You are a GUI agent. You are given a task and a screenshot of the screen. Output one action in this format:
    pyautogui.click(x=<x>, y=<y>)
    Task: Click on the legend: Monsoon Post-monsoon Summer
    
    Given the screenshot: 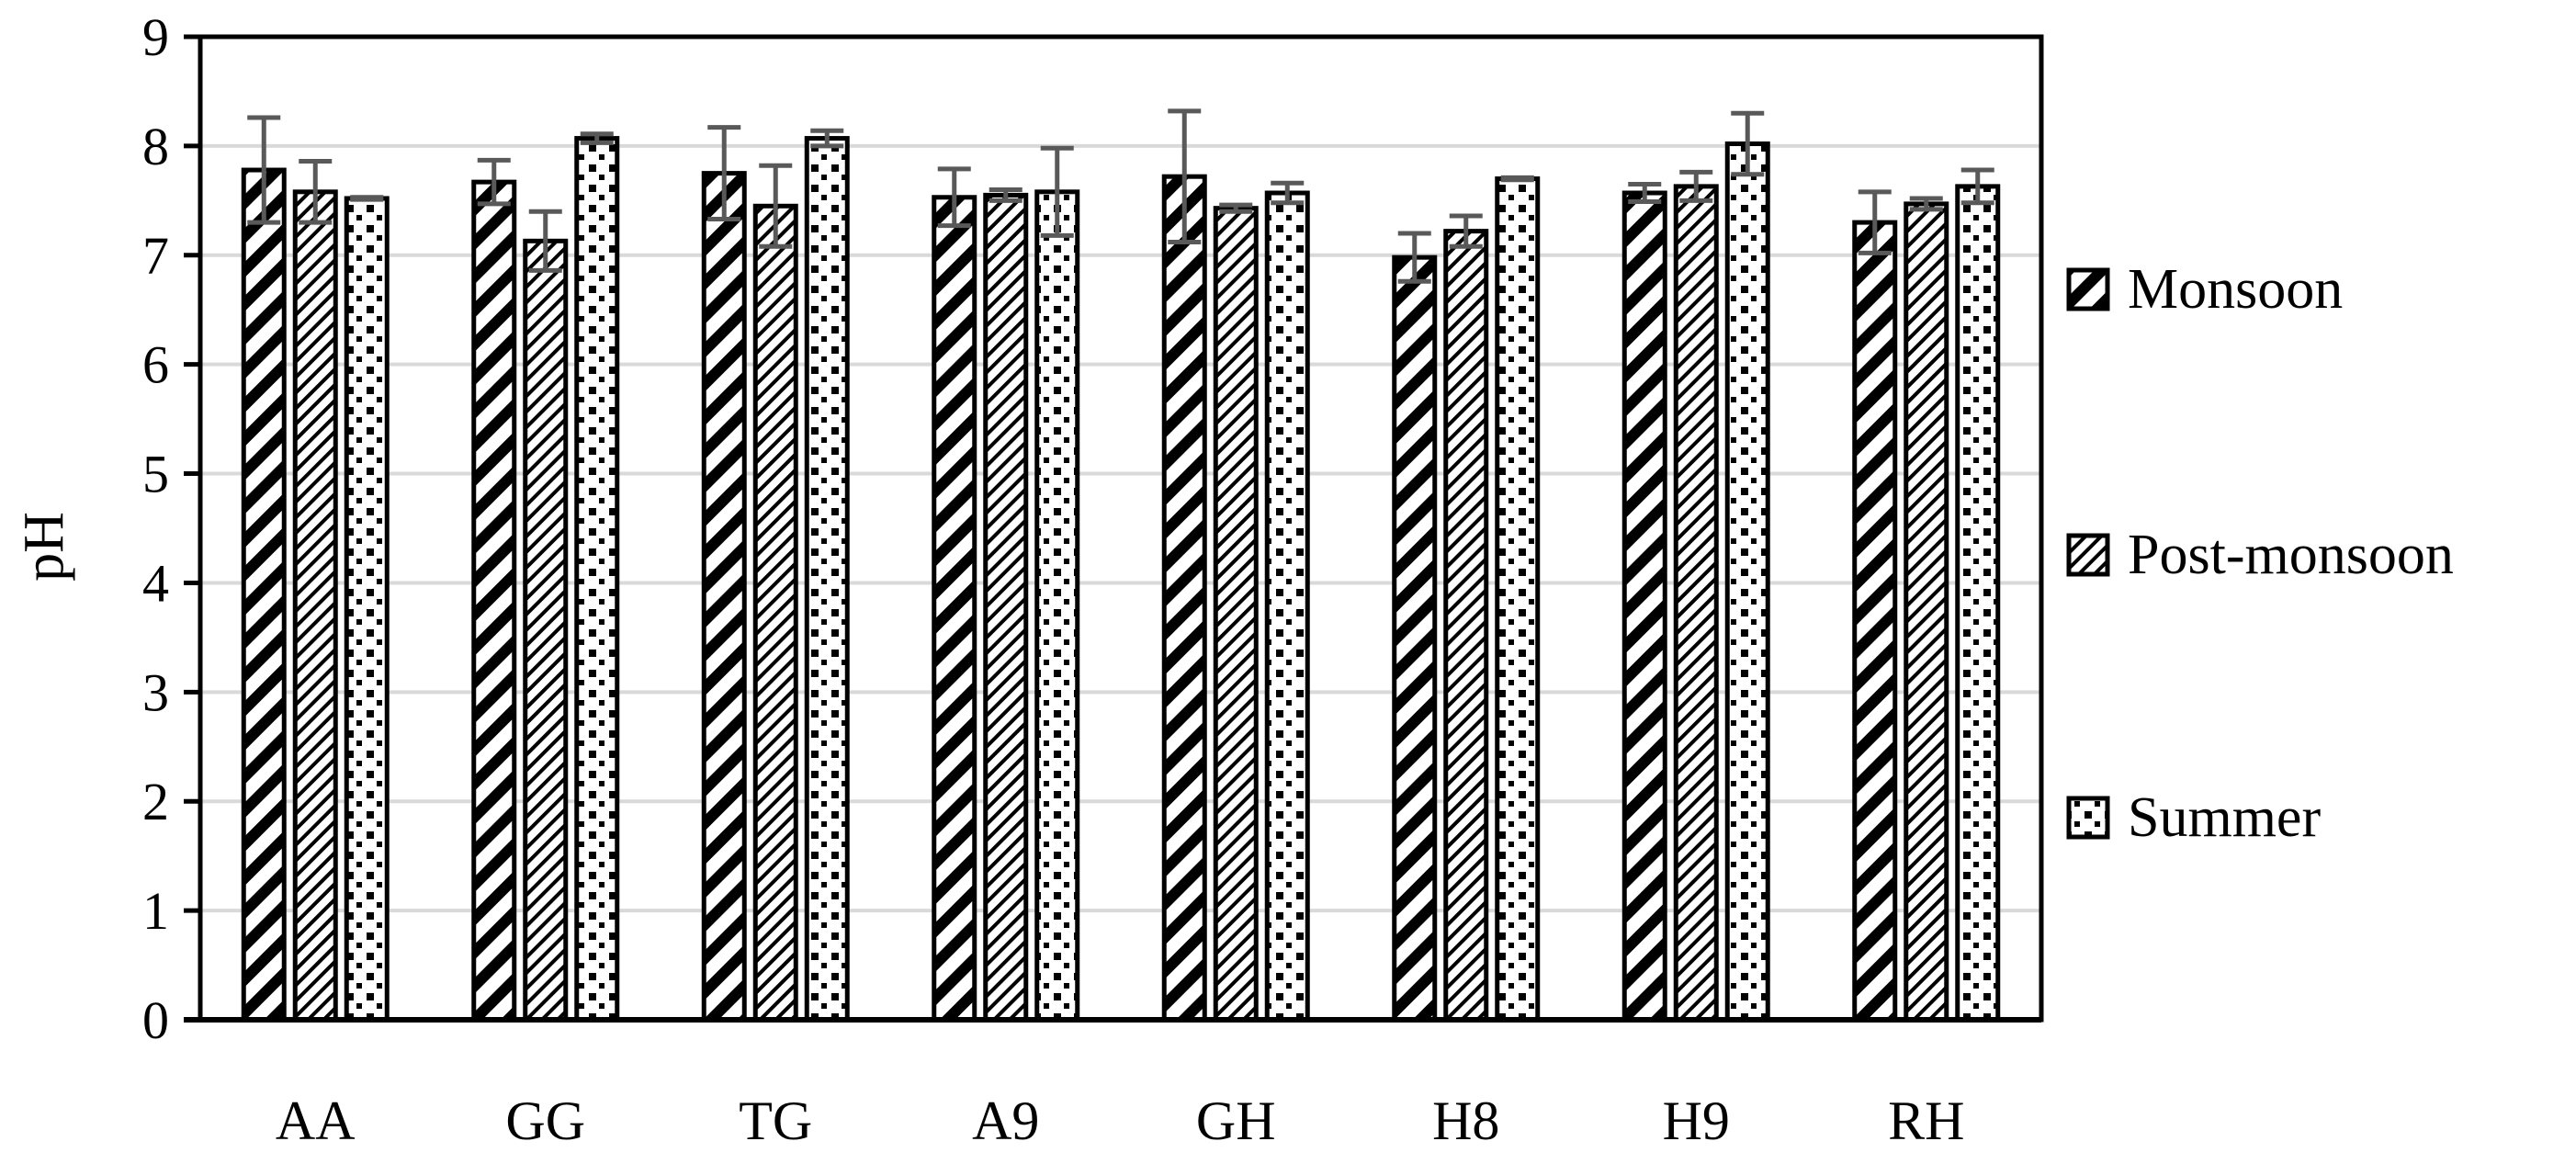 What is the action you would take?
    pyautogui.click(x=2260, y=553)
    